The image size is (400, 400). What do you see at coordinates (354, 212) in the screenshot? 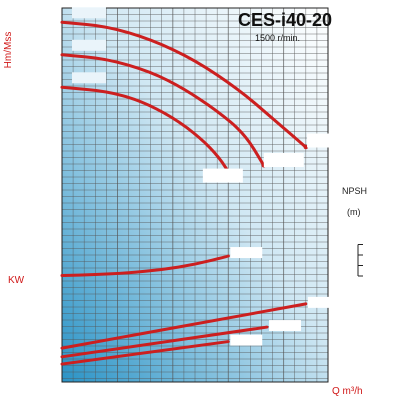
I see `npsh-unit-label: (m)` at bounding box center [354, 212].